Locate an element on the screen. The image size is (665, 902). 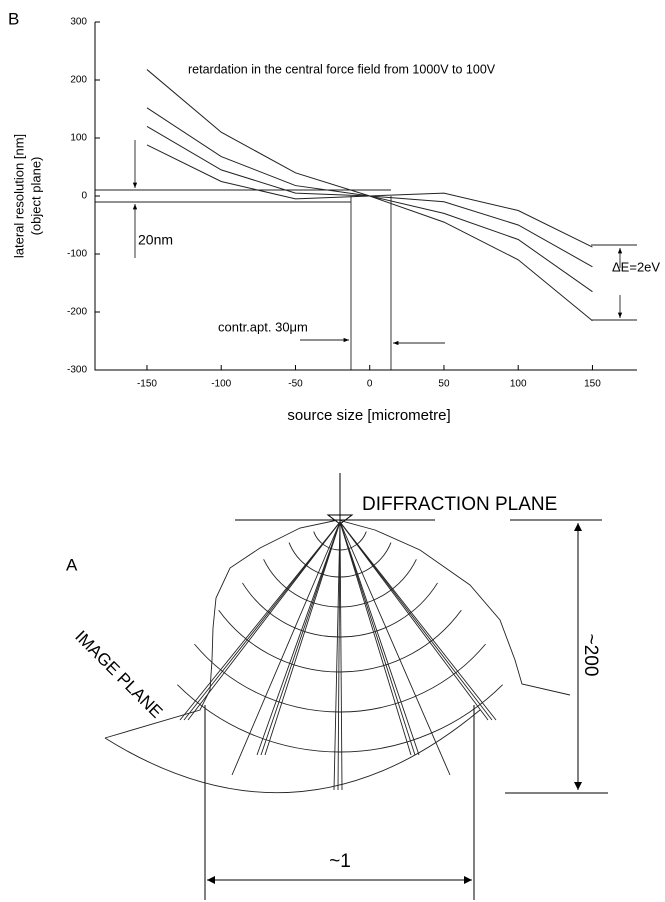
rays is located at coordinates (340, 656).